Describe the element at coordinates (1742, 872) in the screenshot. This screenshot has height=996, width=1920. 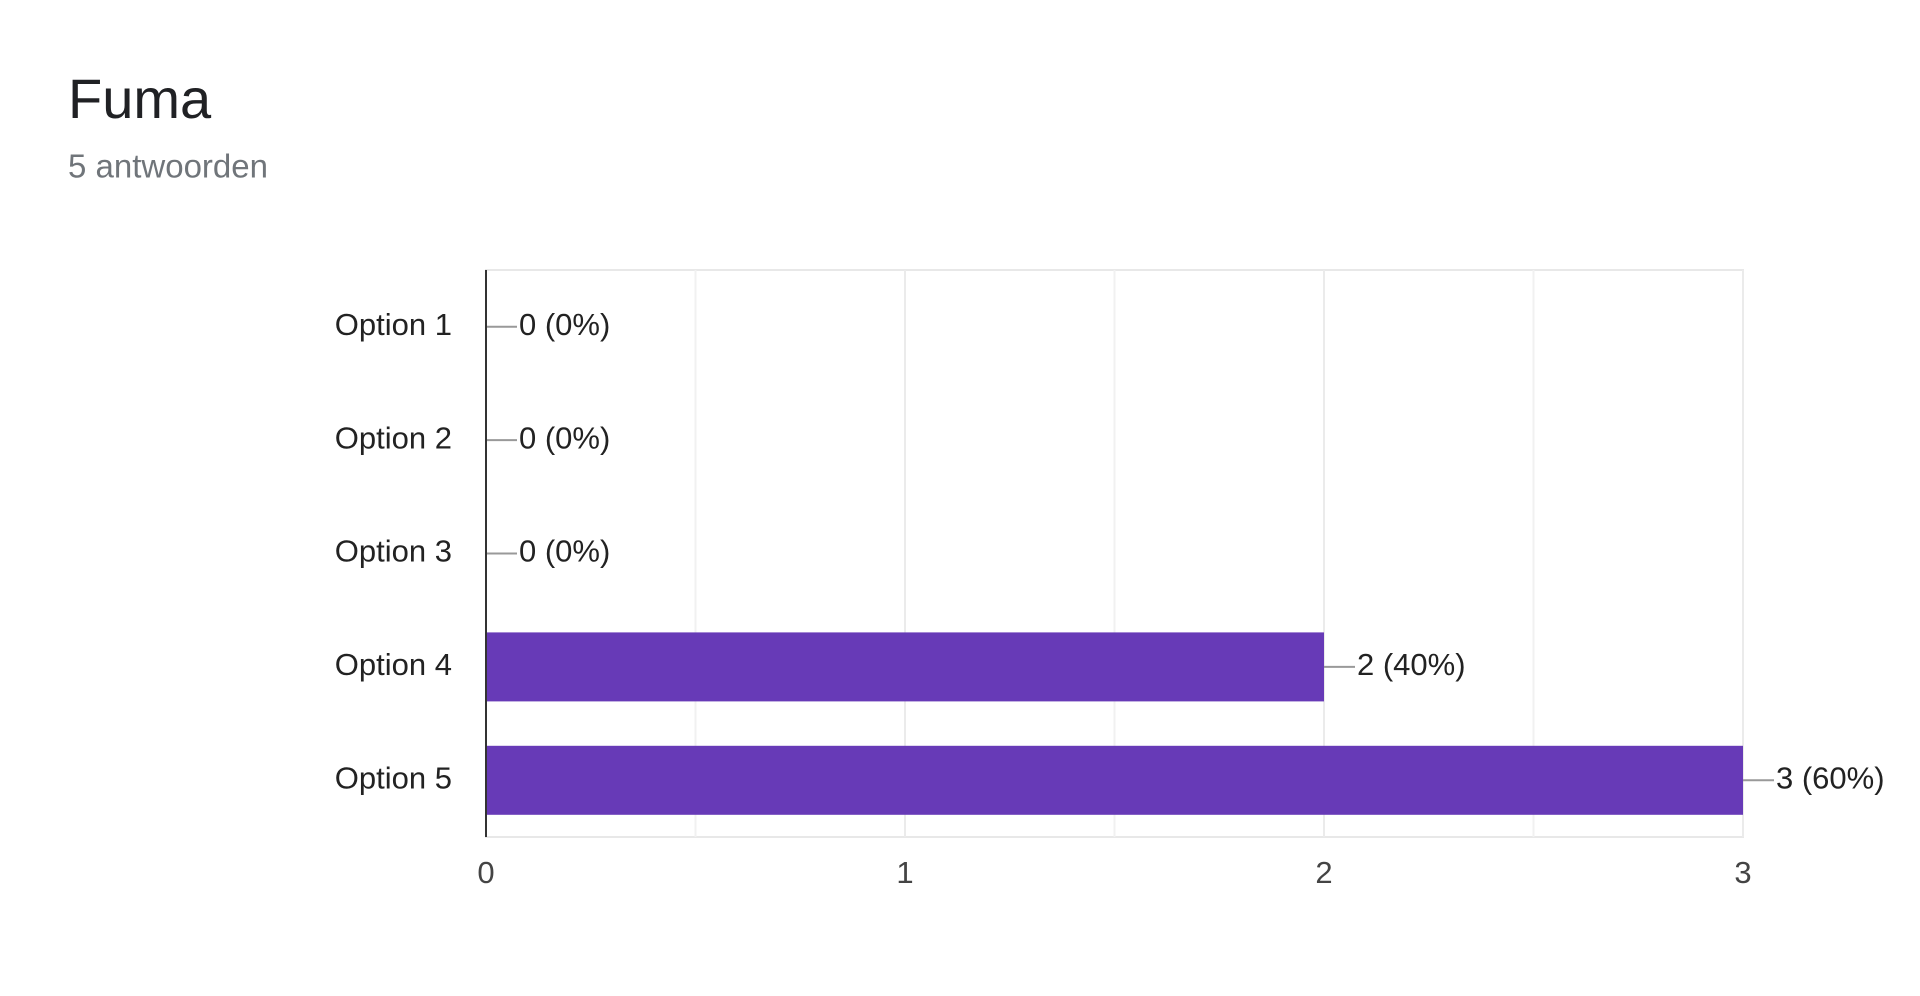
I see `x-tick-label: 3` at that location.